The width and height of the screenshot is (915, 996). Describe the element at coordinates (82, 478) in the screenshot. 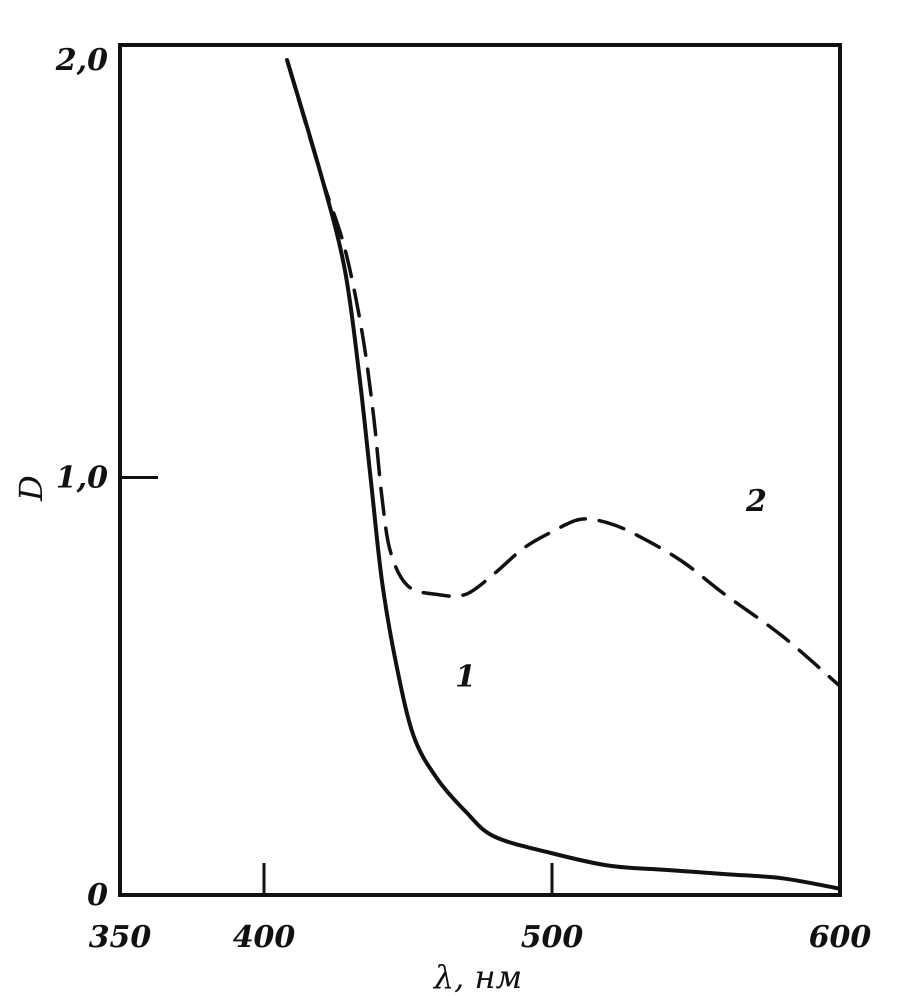

I see `y-tick-label-1: 1,0` at that location.